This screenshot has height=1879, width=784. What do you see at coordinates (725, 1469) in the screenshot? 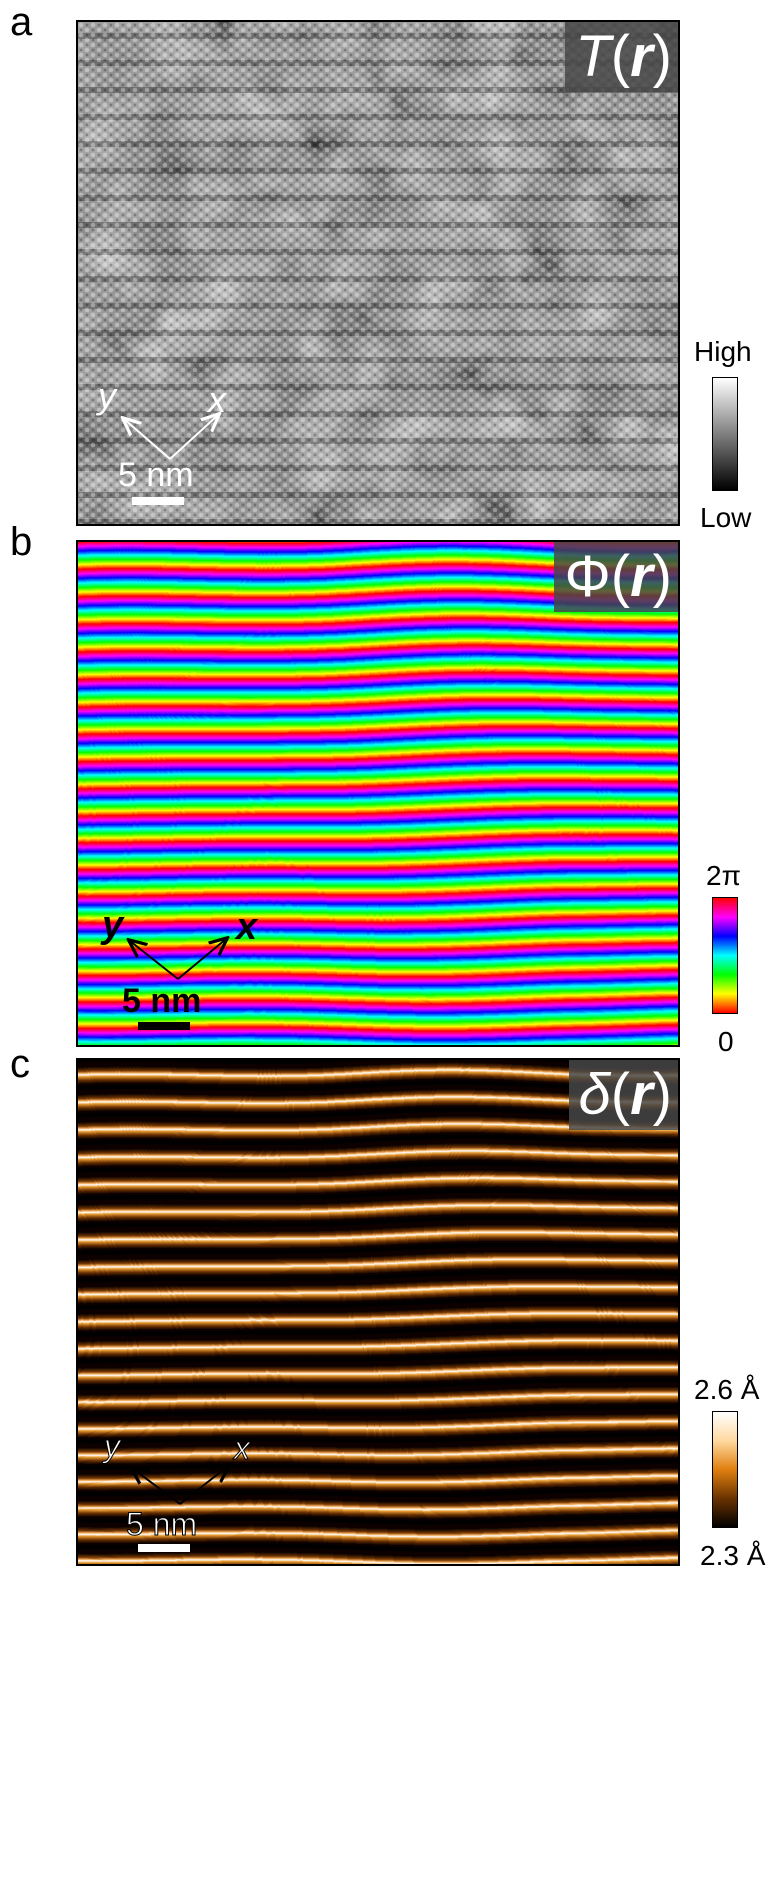
I see `colorbar-c` at bounding box center [725, 1469].